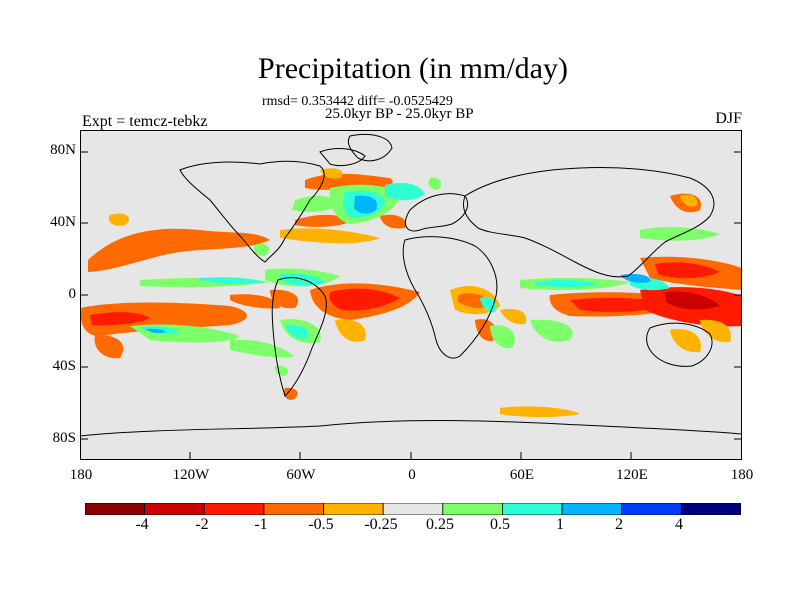 The image size is (800, 600). Describe the element at coordinates (261, 524) in the screenshot. I see `colorbar-label: -1` at that location.